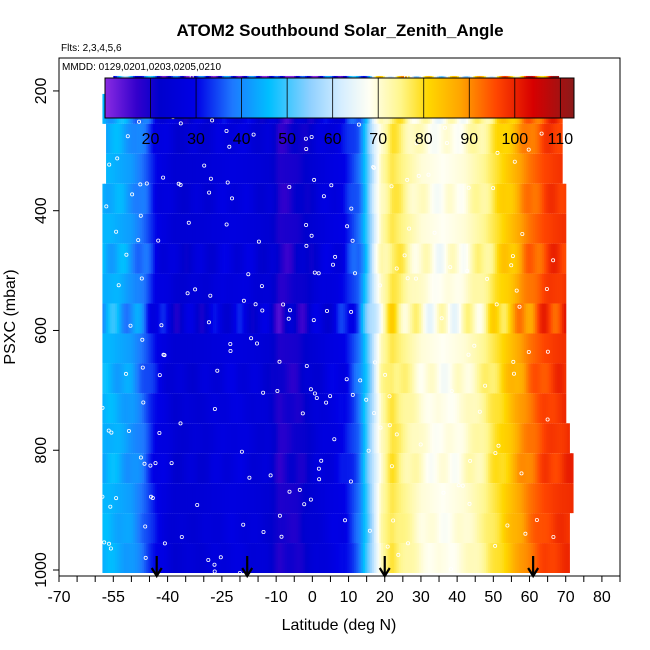 The width and height of the screenshot is (650, 650). I want to click on latitude-arrow, so click(156, 567).